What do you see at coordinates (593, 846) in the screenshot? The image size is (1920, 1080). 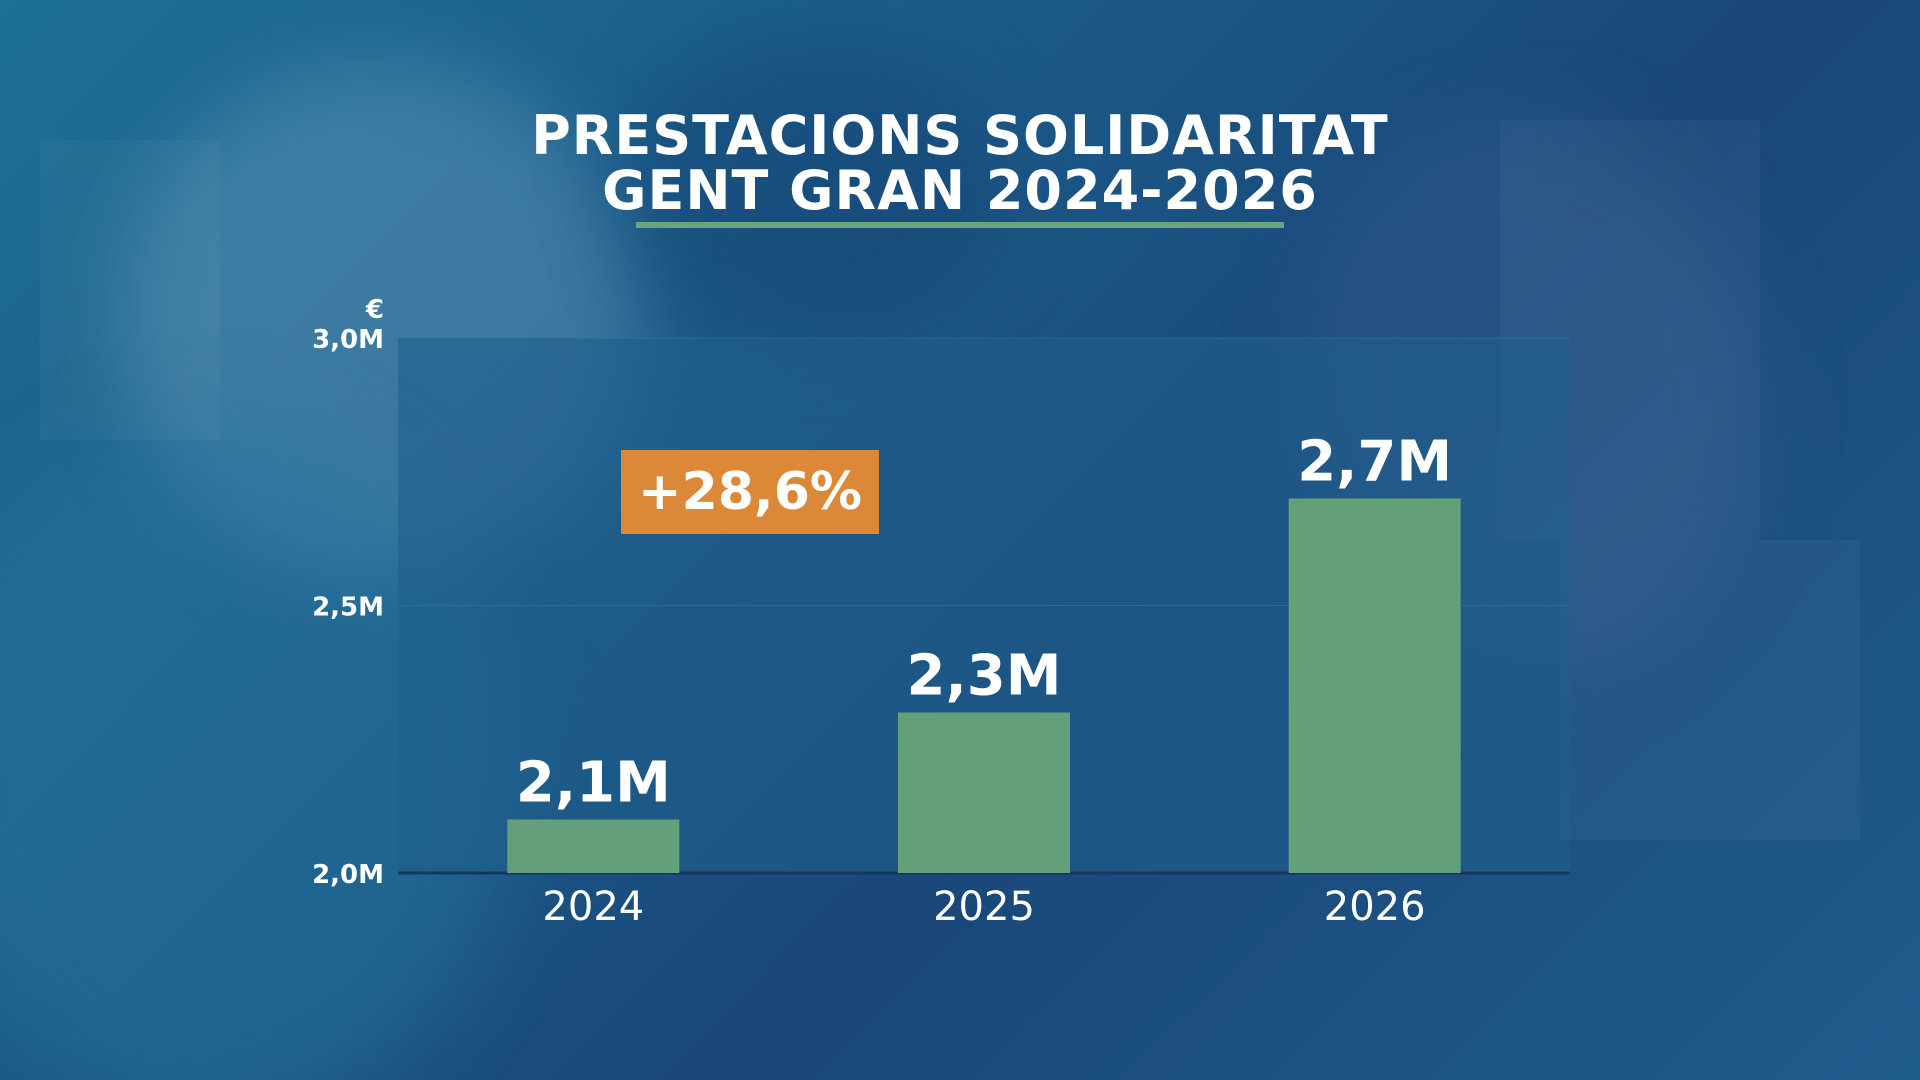 I see `bar-2024` at bounding box center [593, 846].